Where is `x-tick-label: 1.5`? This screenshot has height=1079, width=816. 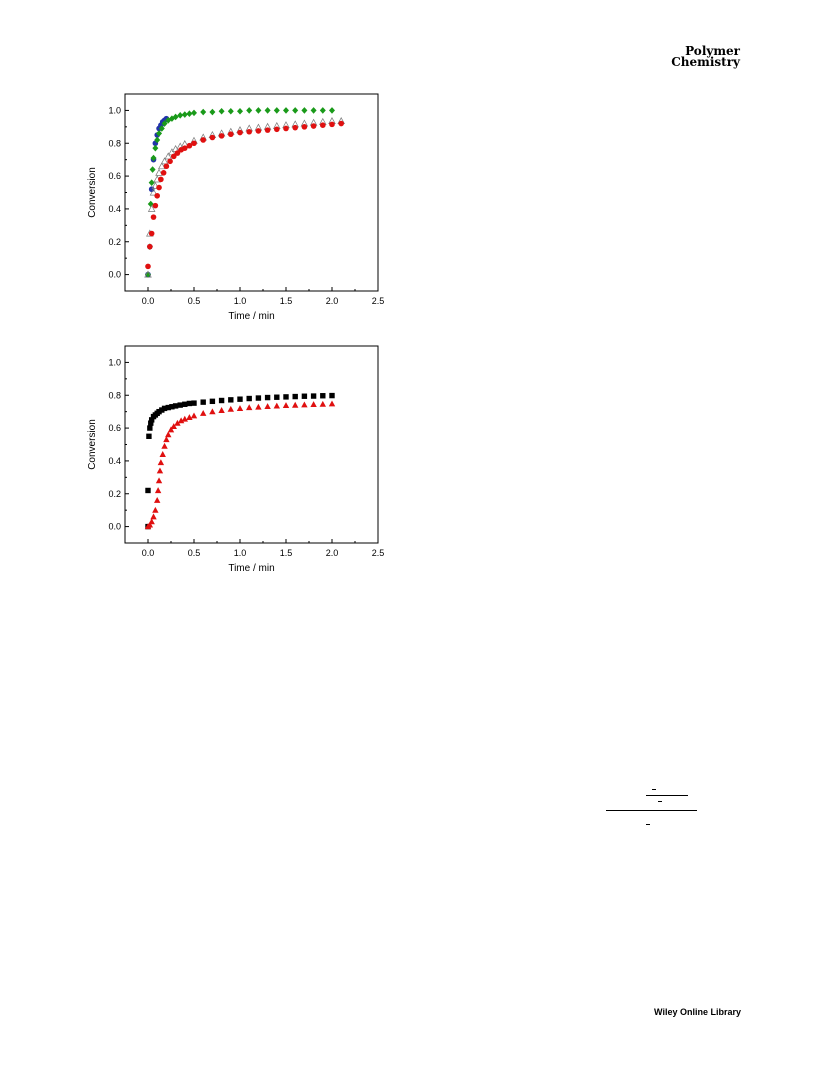 x-tick-label: 1.5 is located at coordinates (286, 301).